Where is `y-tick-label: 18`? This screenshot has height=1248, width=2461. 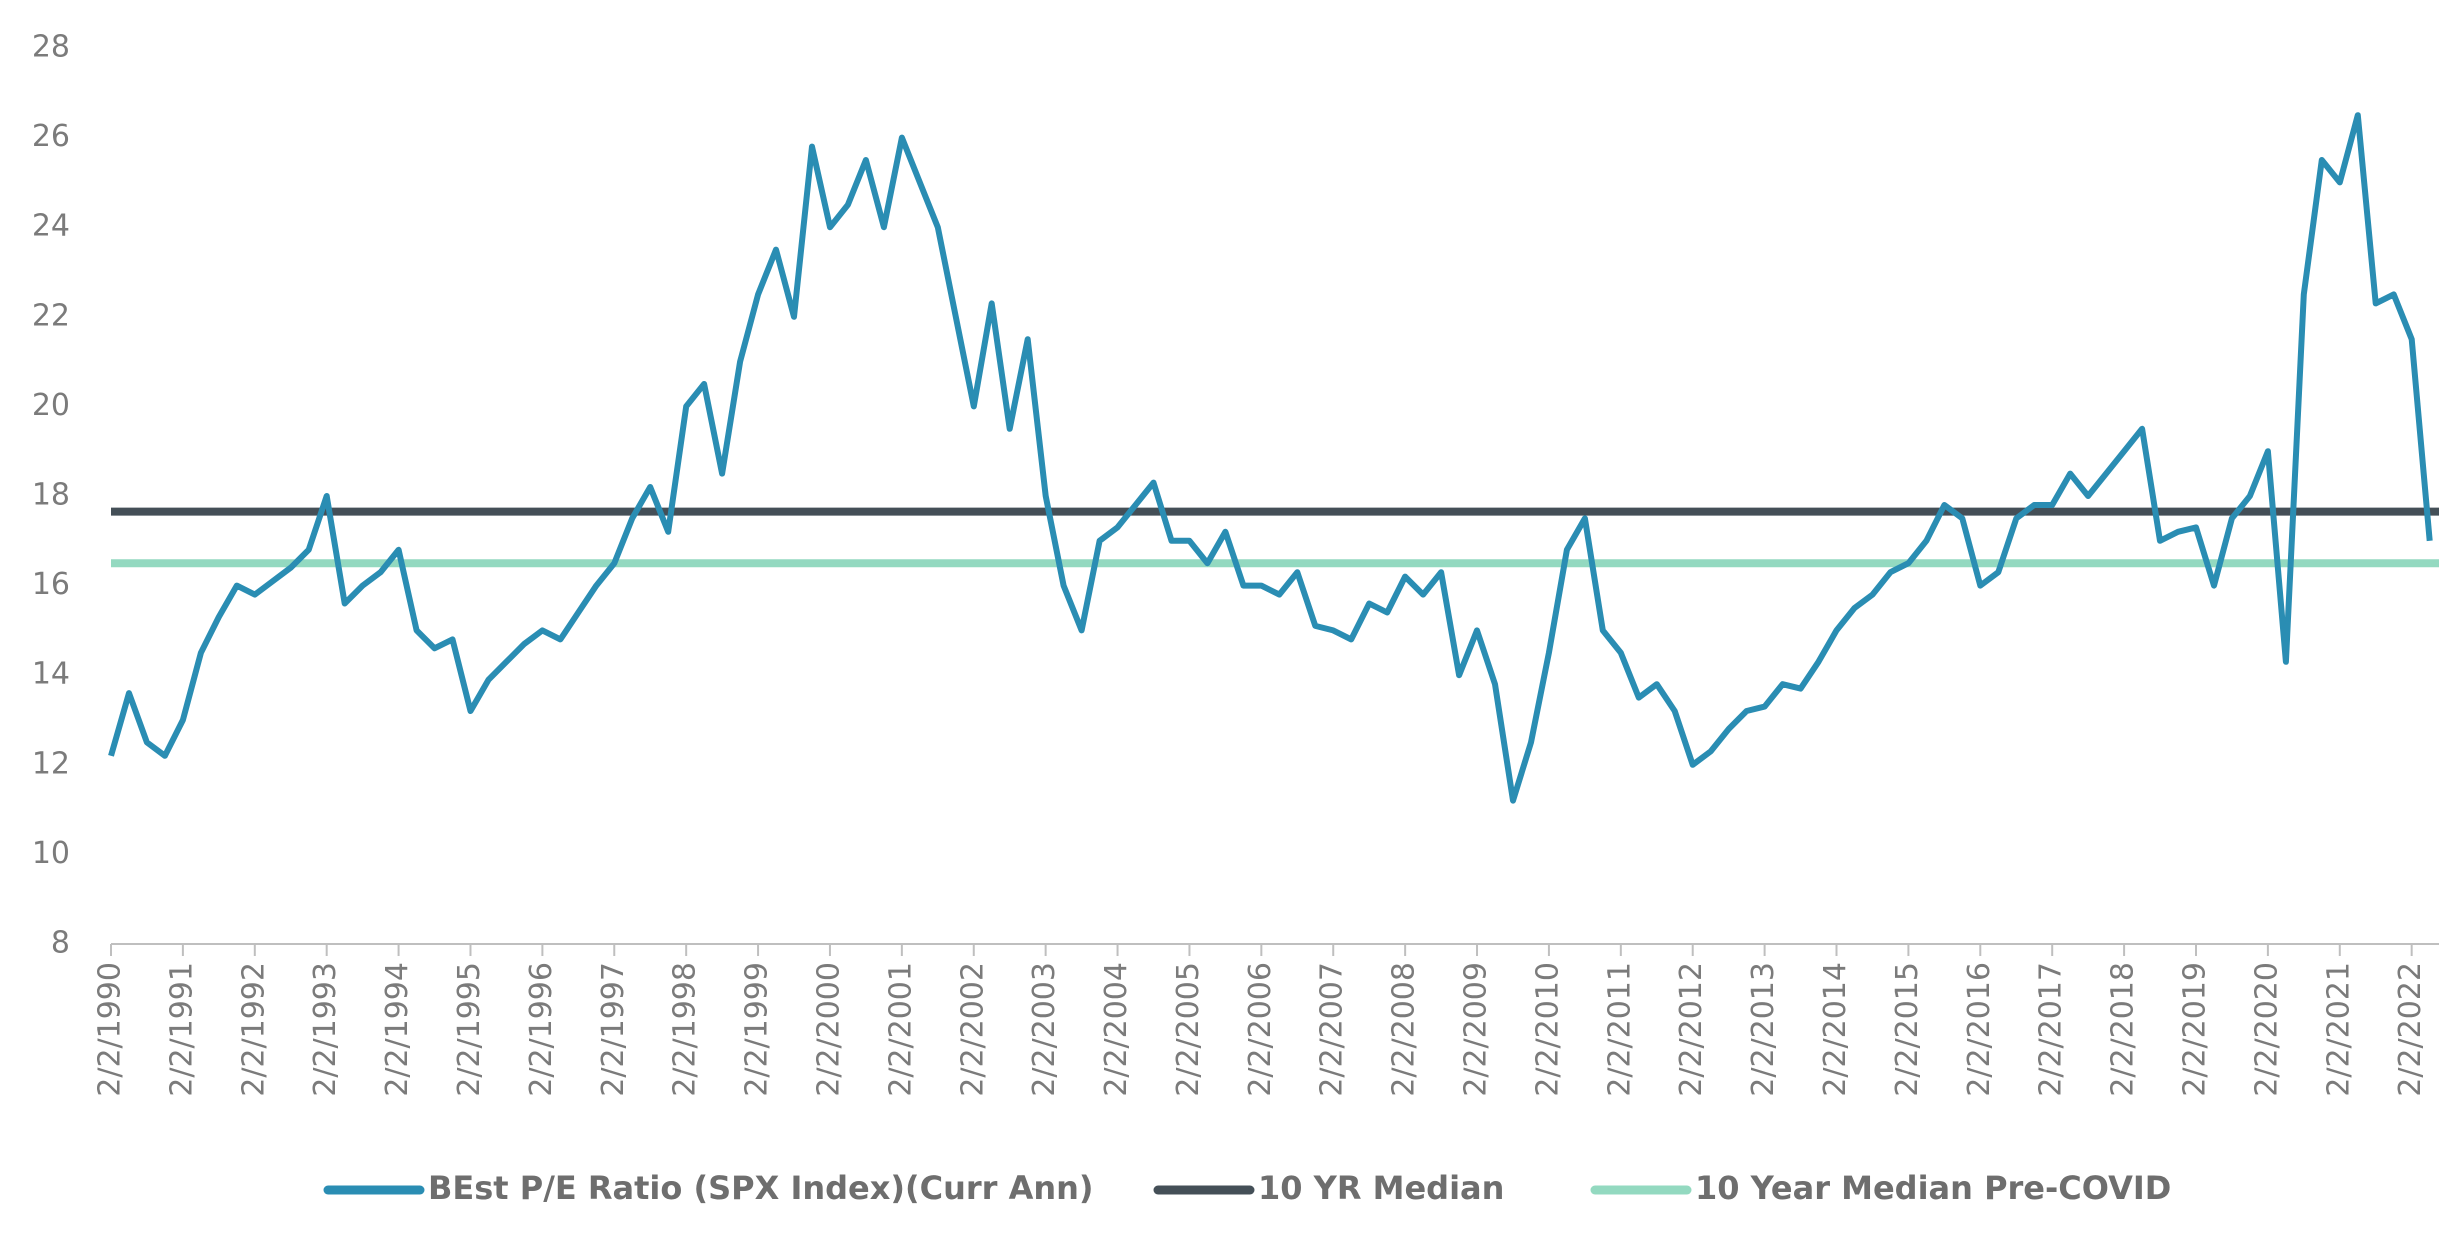
y-tick-label: 18 is located at coordinates (51, 495).